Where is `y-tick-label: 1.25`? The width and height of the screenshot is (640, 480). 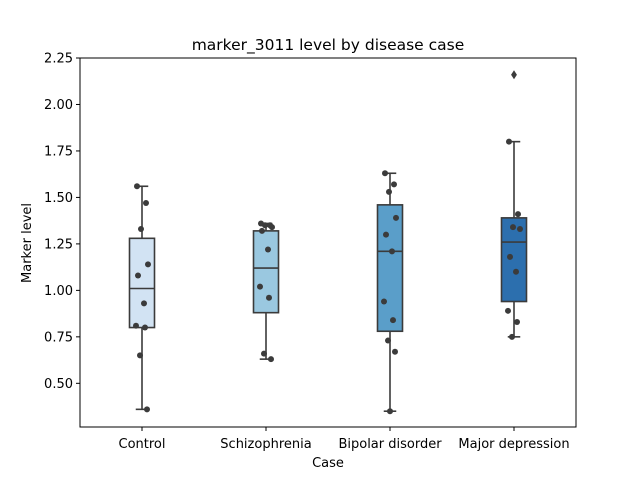 y-tick-label: 1.25 is located at coordinates (58, 244).